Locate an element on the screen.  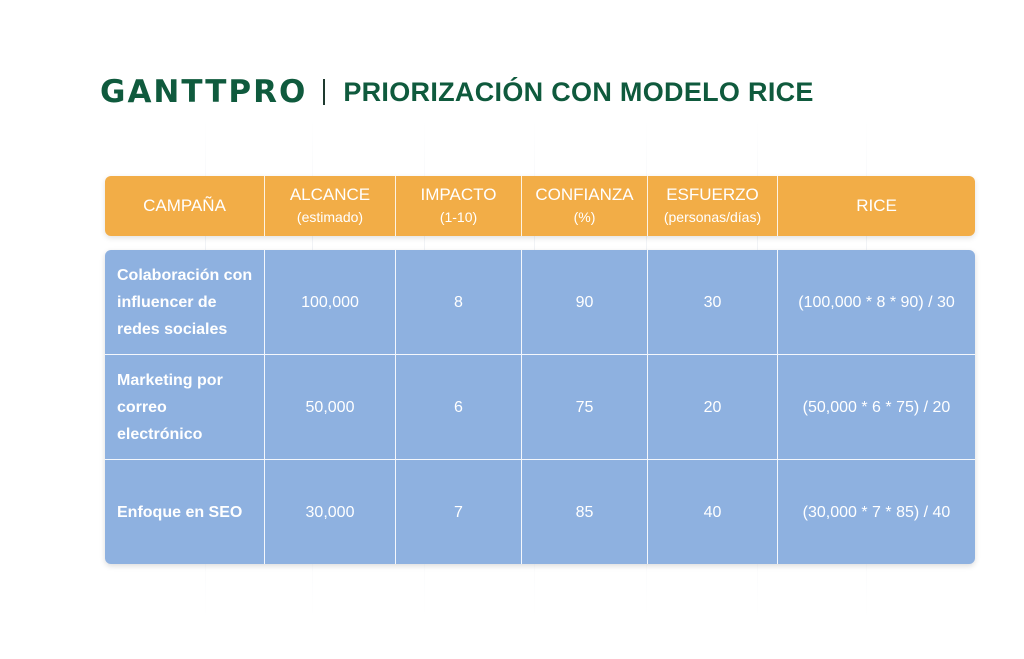
column-header-label: CAMPAÑA is located at coordinates (184, 205).